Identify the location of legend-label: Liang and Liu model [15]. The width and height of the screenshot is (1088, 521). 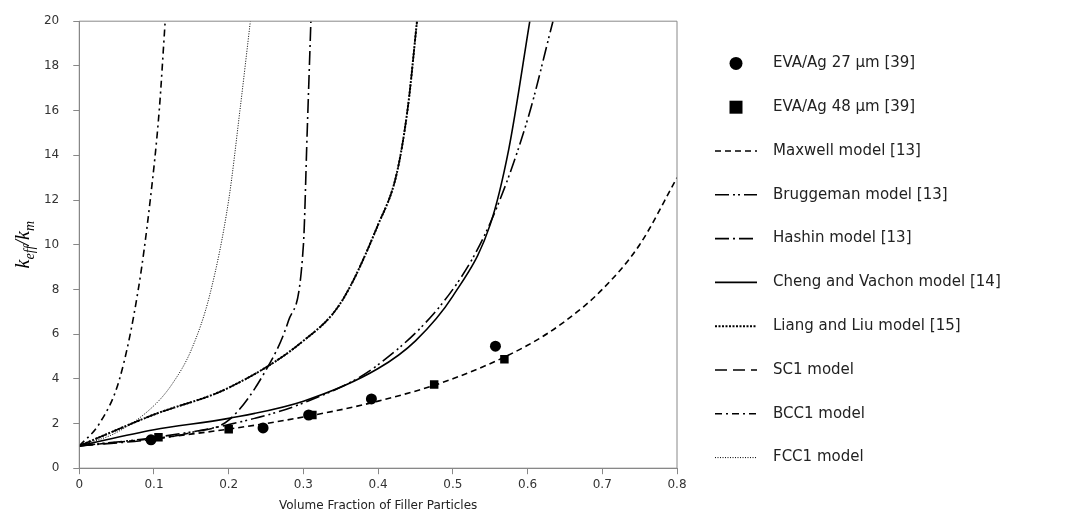
(867, 325).